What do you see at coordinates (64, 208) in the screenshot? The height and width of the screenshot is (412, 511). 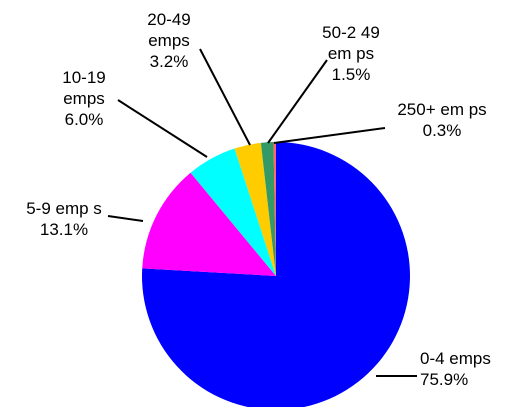 I see `slice-category-label-1: 5-9 emp s` at bounding box center [64, 208].